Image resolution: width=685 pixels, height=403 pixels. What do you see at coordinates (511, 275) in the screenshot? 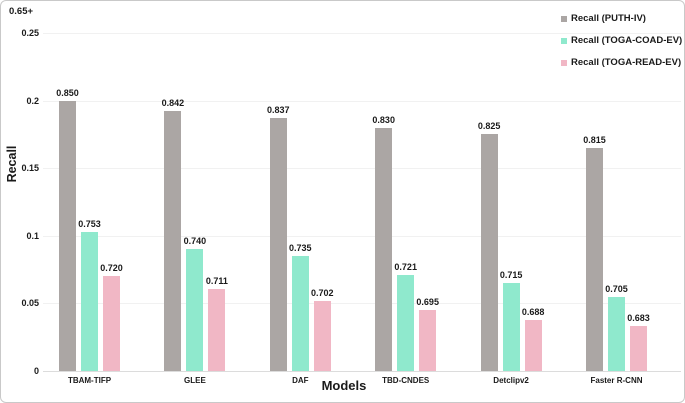
I see `bar-value-label: 0.715` at bounding box center [511, 275].